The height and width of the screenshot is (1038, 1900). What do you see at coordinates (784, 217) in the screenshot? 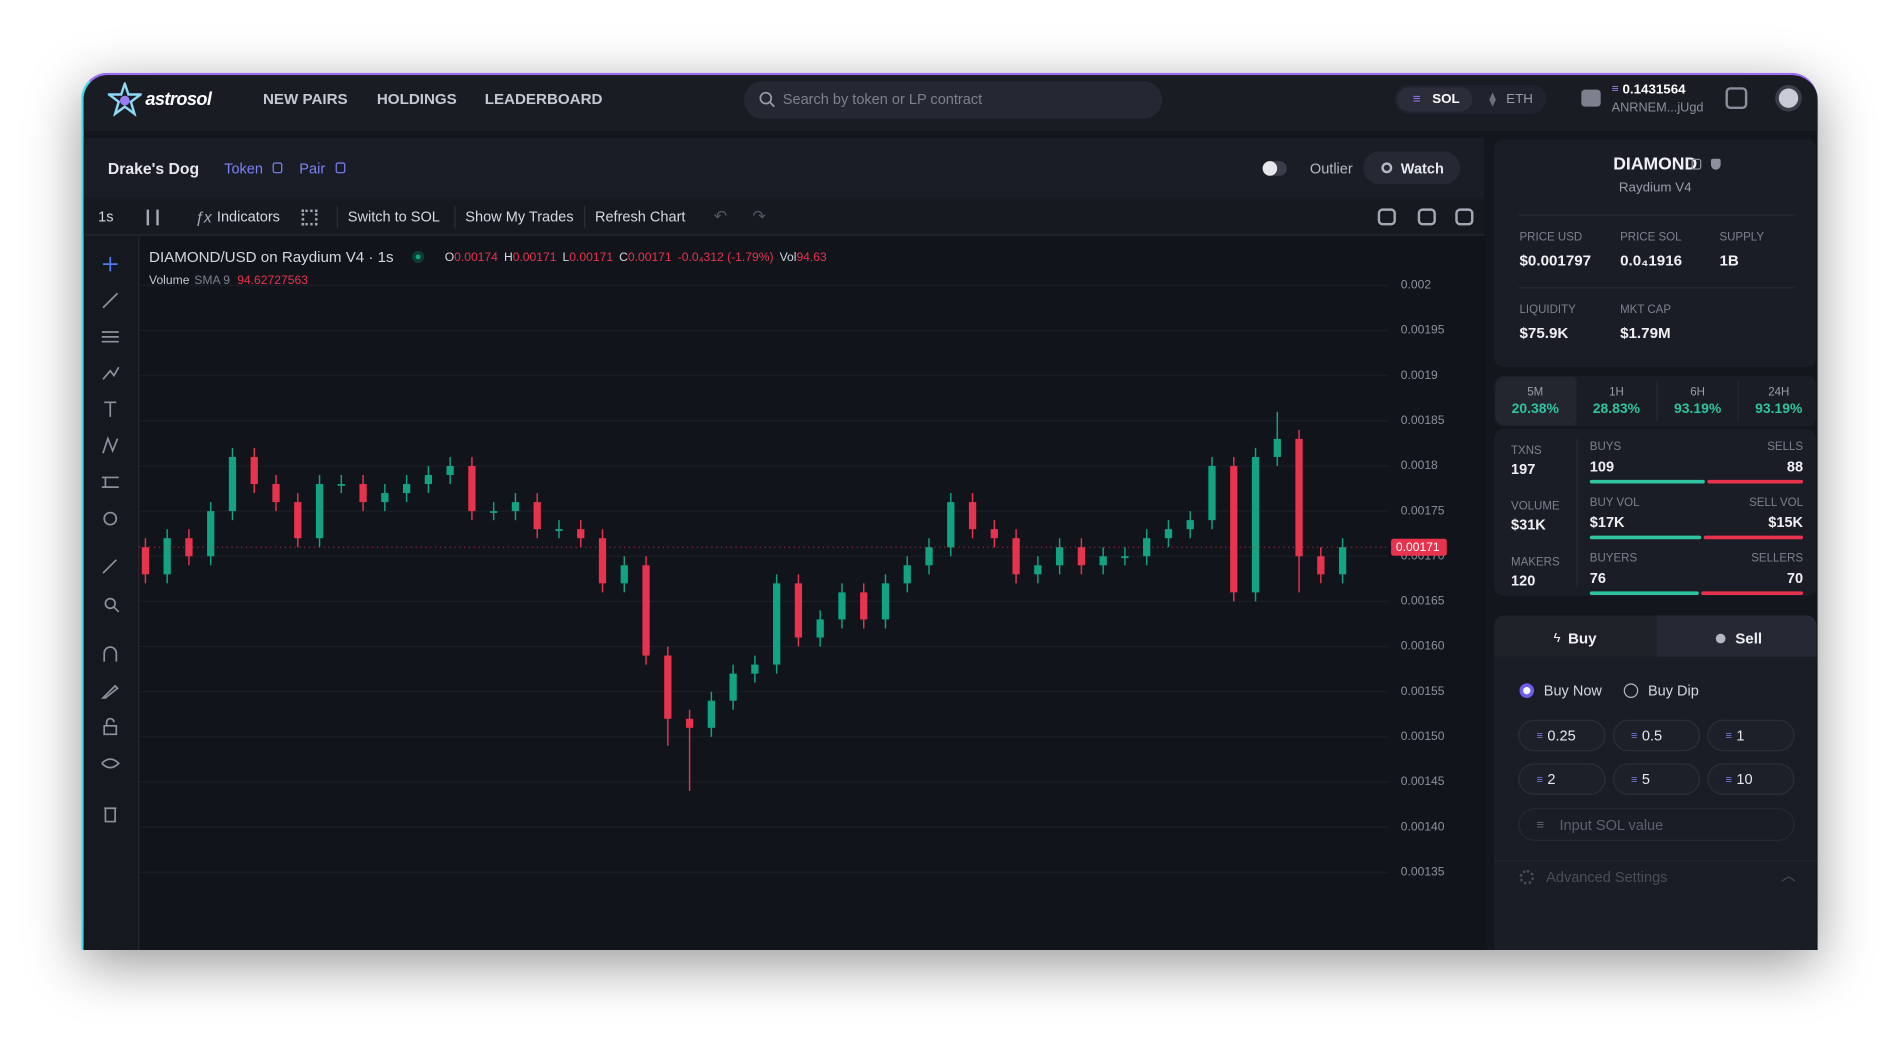
I see `chart-toolbar` at bounding box center [784, 217].